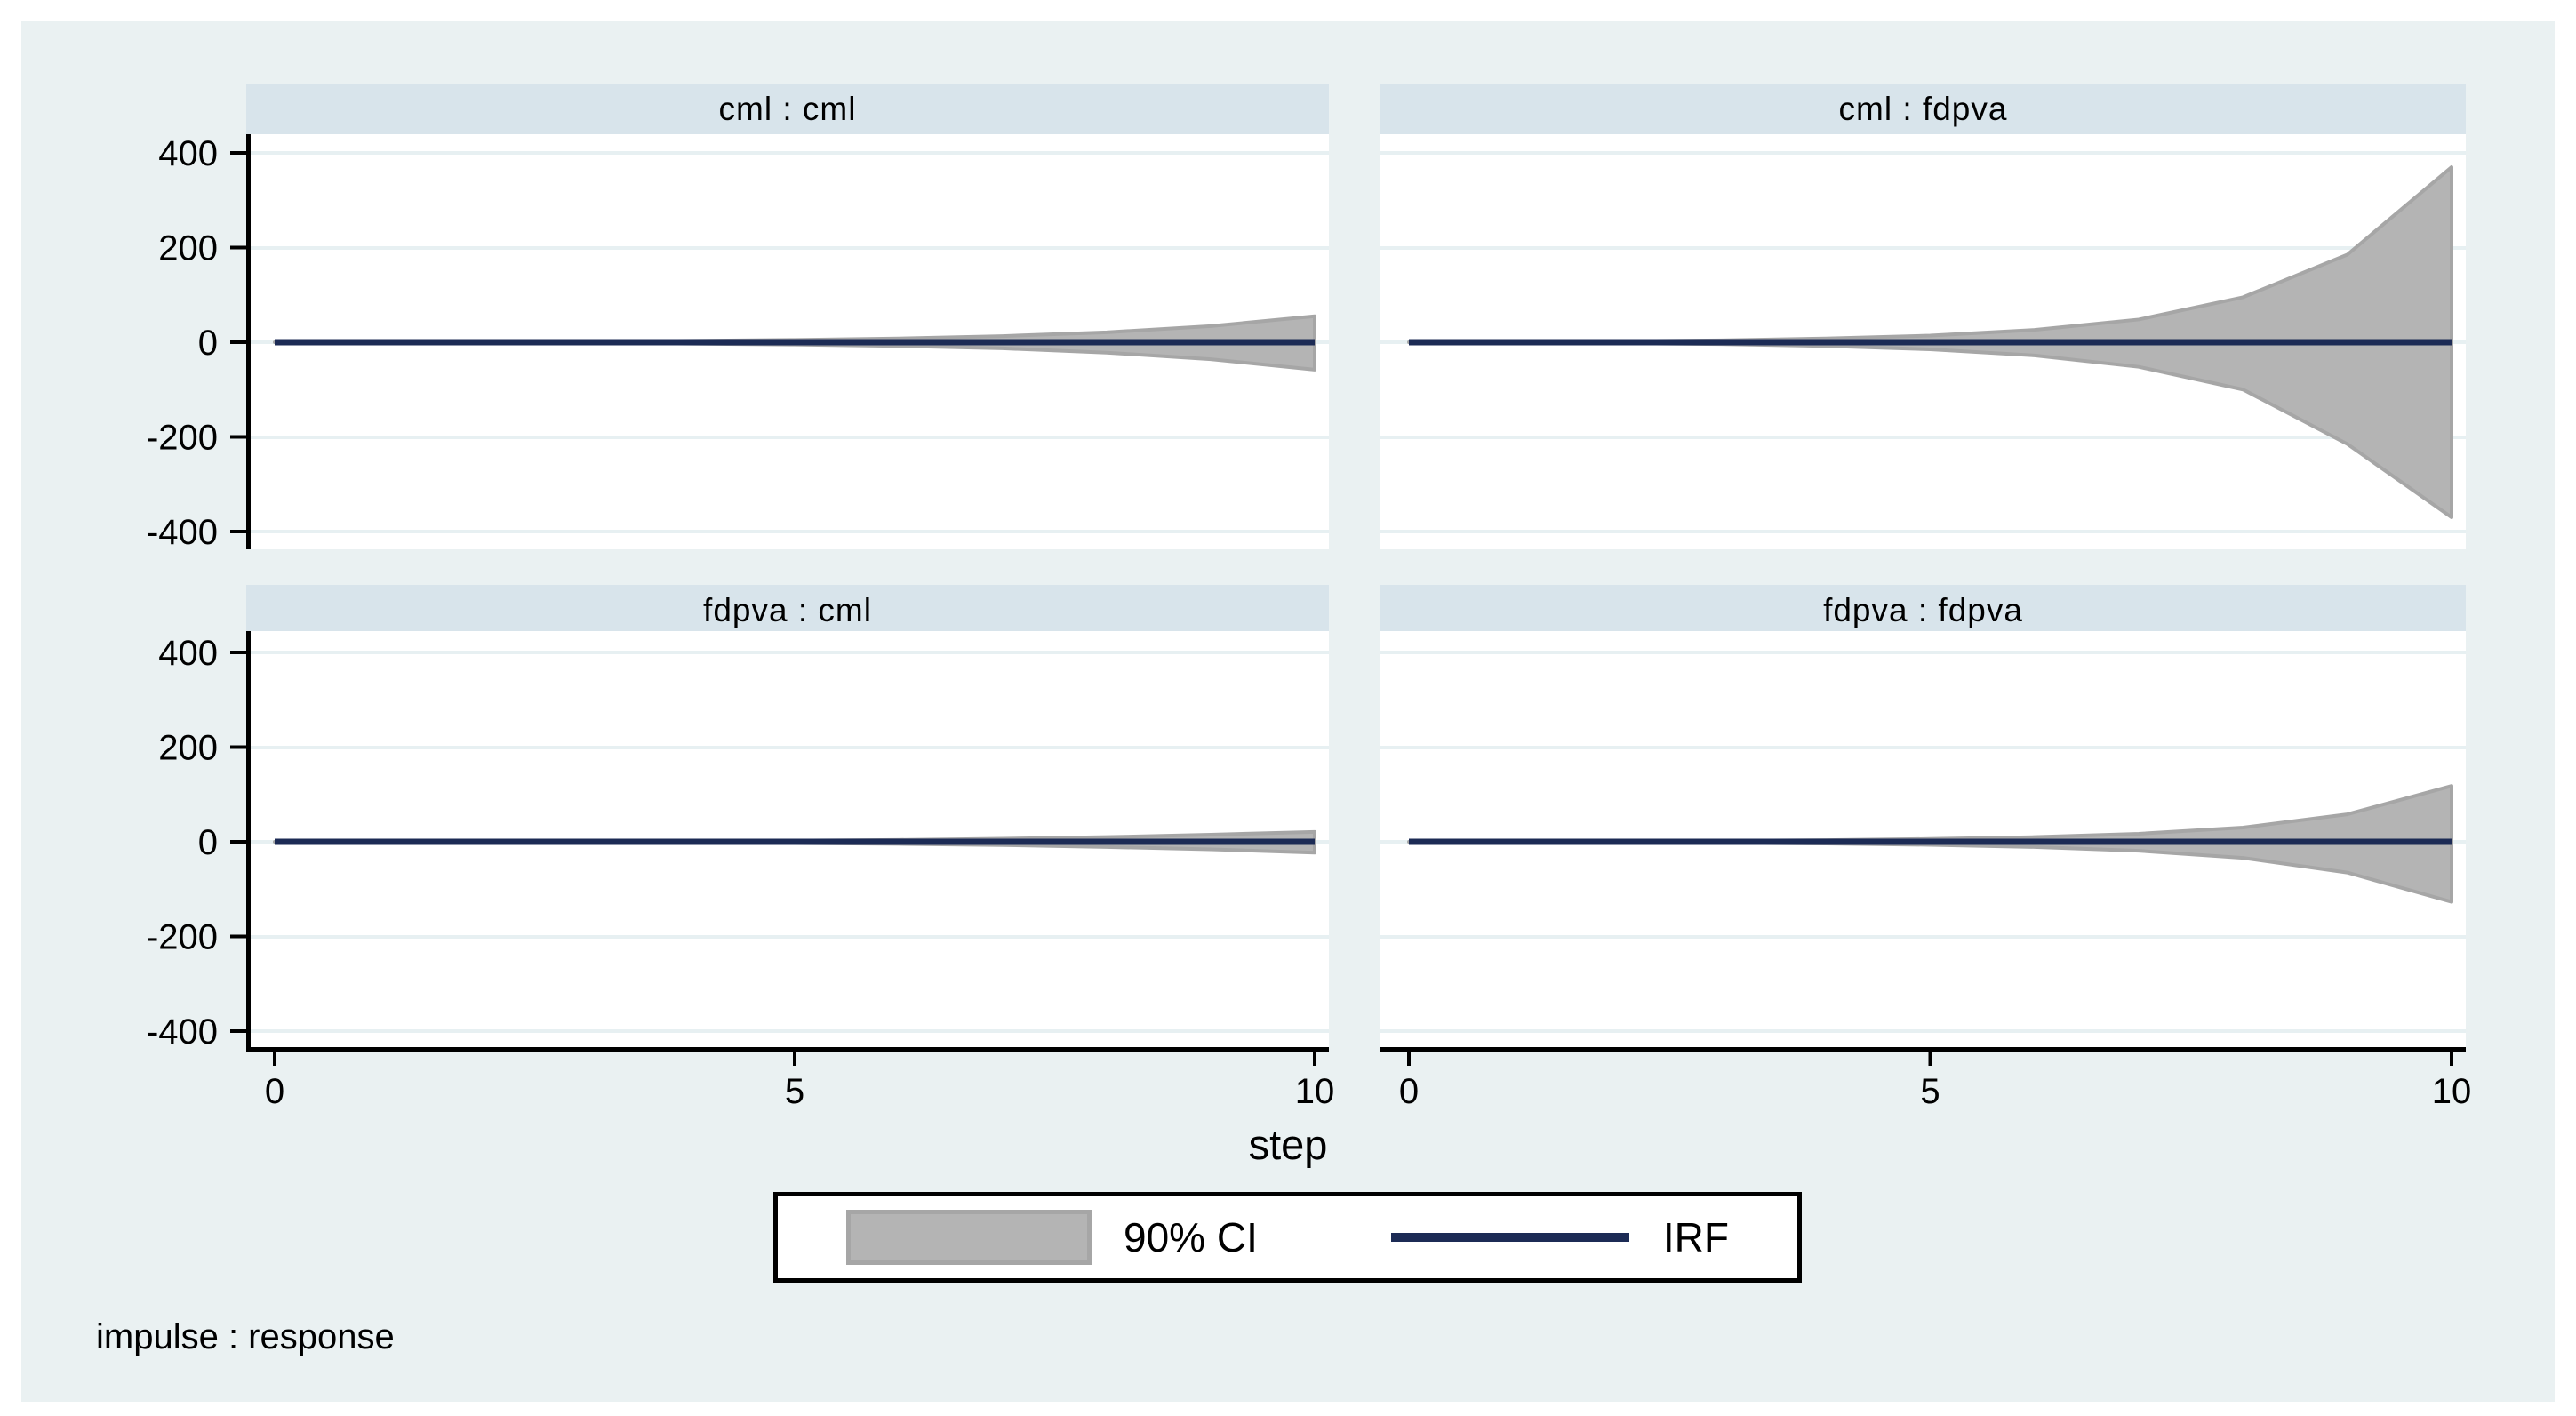 The image size is (2576, 1416). I want to click on panel-chart-layer: 0 5 10, so click(1925, 947).